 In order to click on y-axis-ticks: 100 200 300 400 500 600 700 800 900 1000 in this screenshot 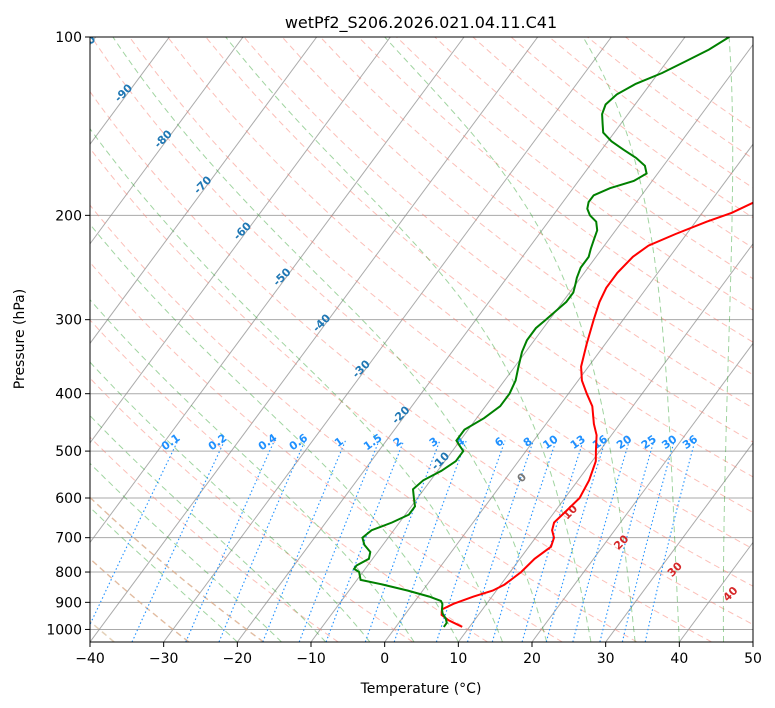, I will do `click(68, 334)`.